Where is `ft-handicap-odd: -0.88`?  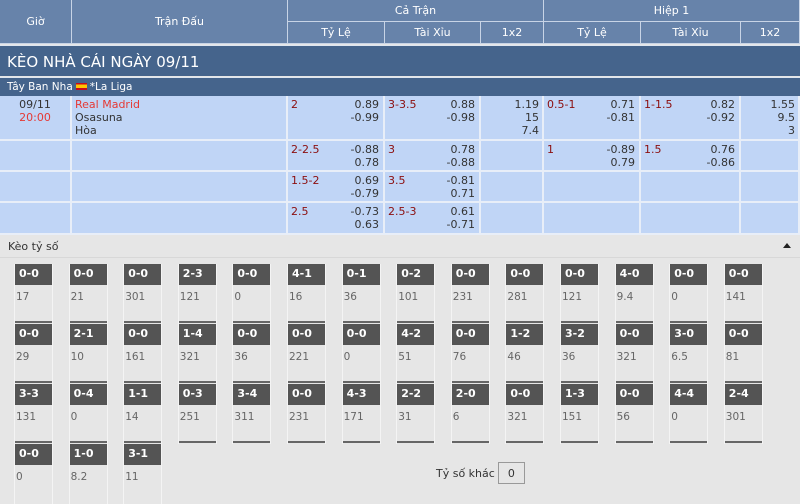
ft-handicap-odd: -0.88 is located at coordinates (364, 149).